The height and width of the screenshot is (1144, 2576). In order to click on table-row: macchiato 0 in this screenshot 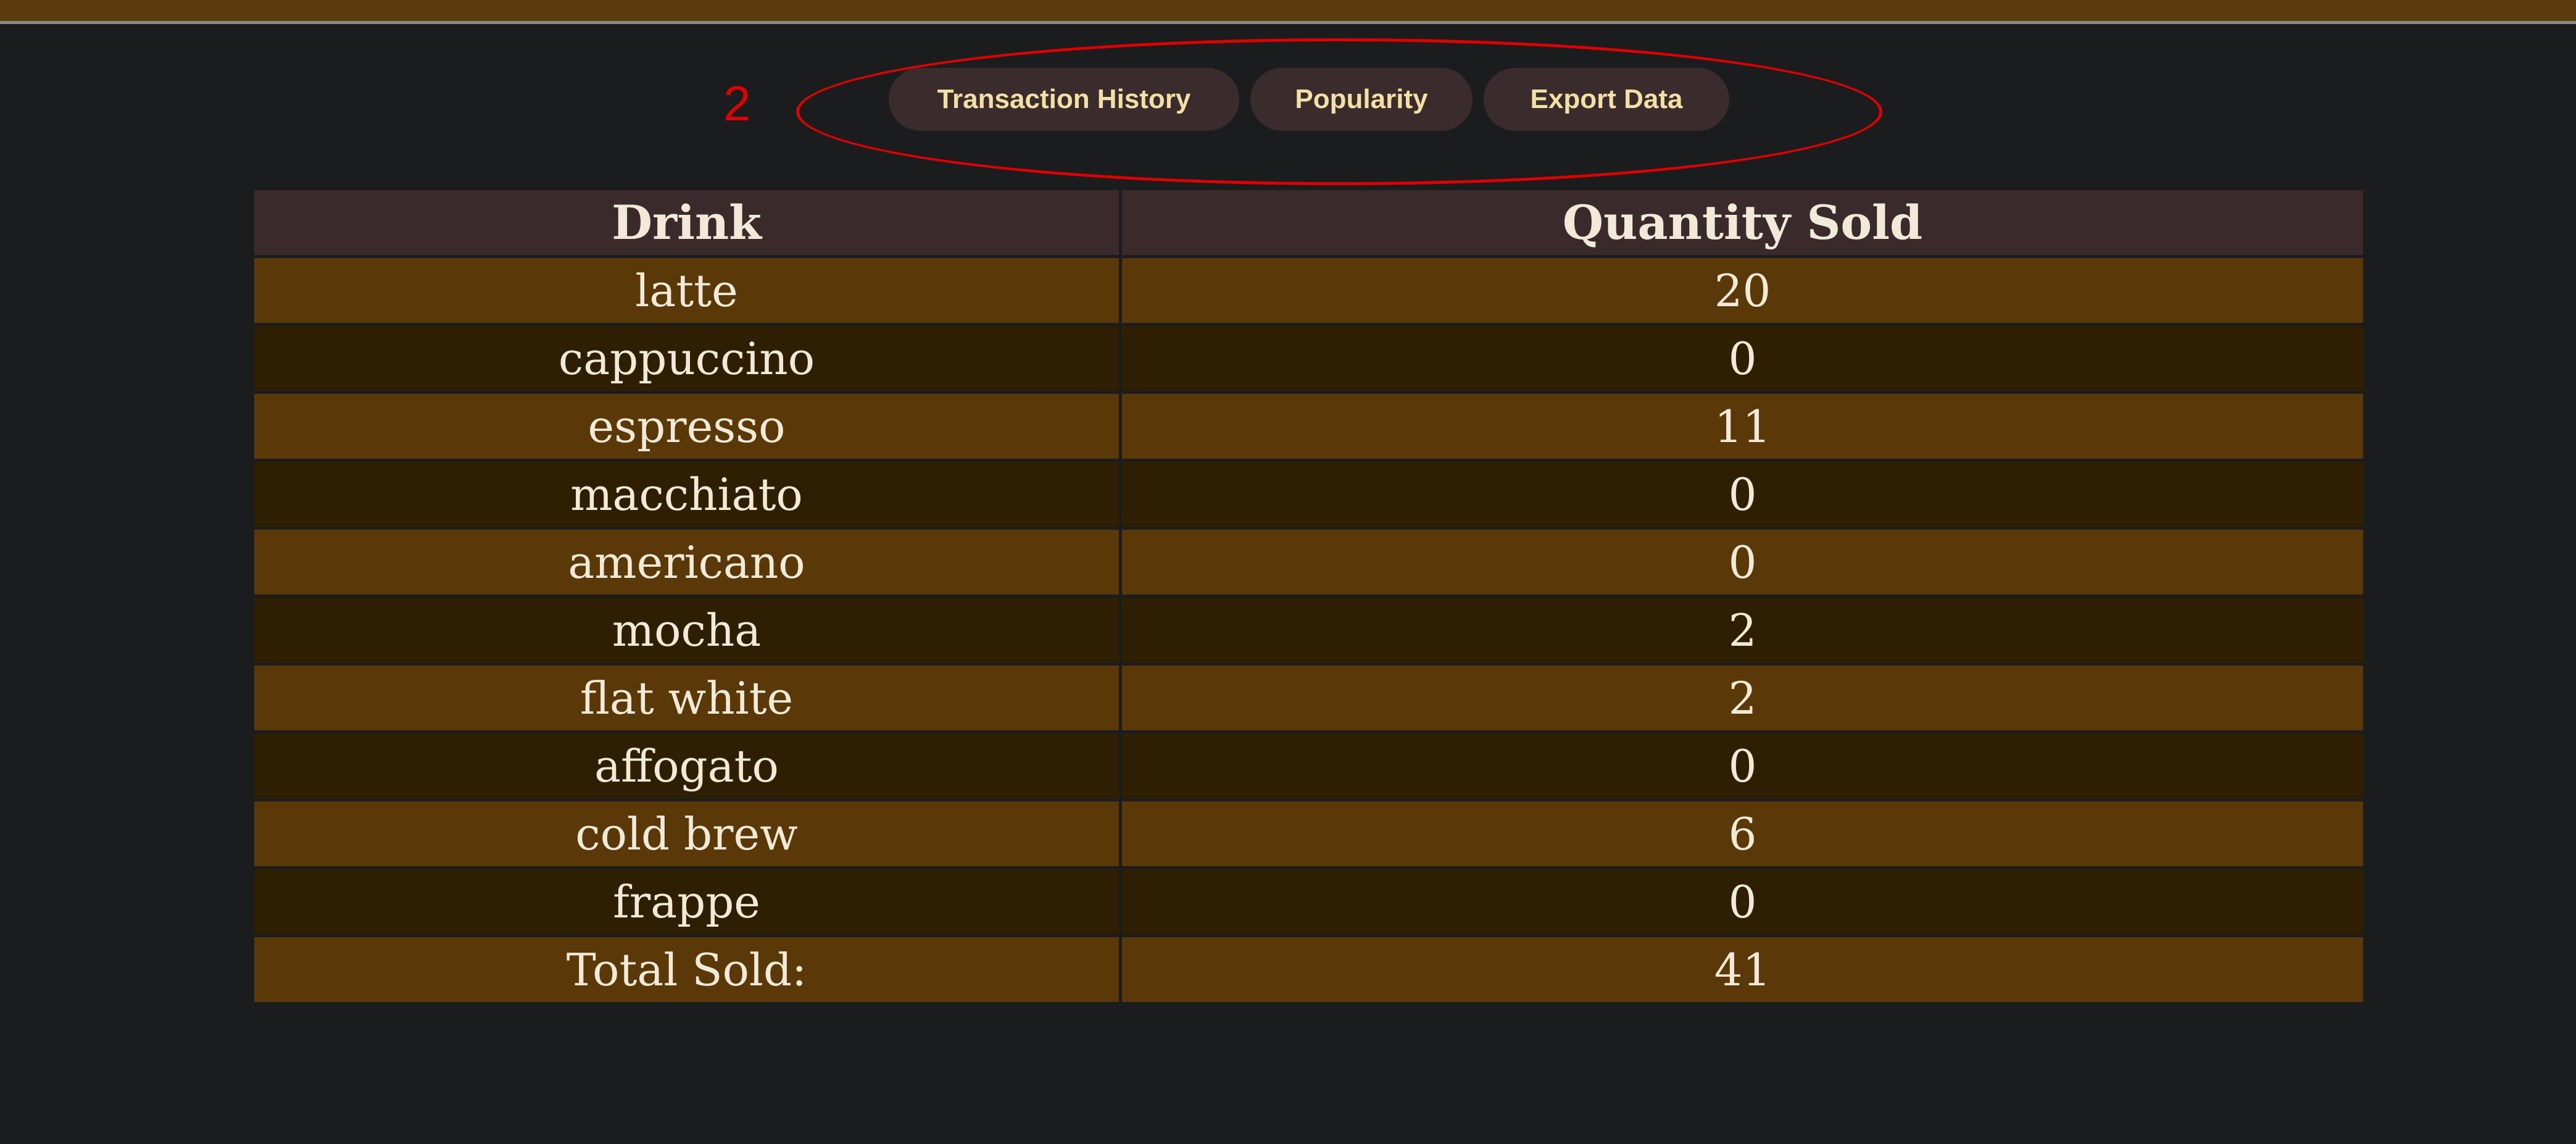, I will do `click(1309, 495)`.